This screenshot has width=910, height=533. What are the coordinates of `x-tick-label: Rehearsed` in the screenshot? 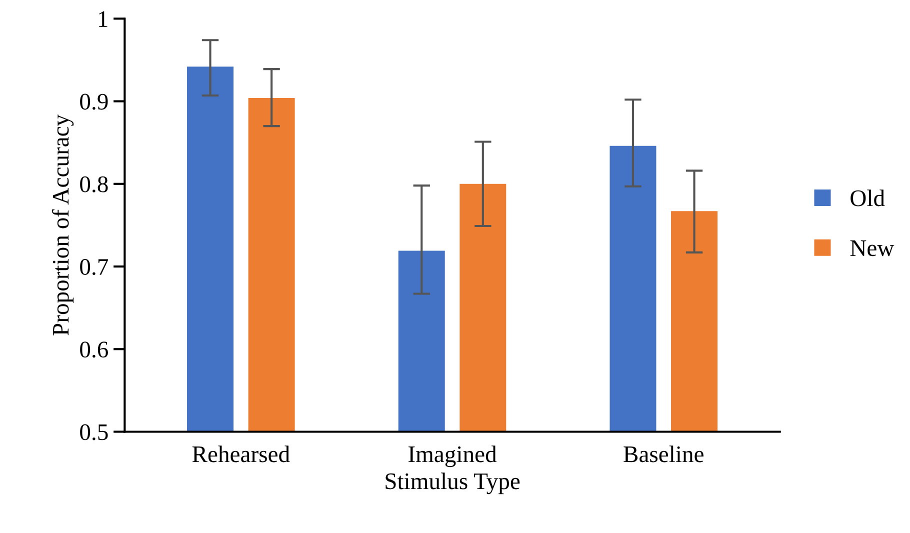 It's located at (241, 454).